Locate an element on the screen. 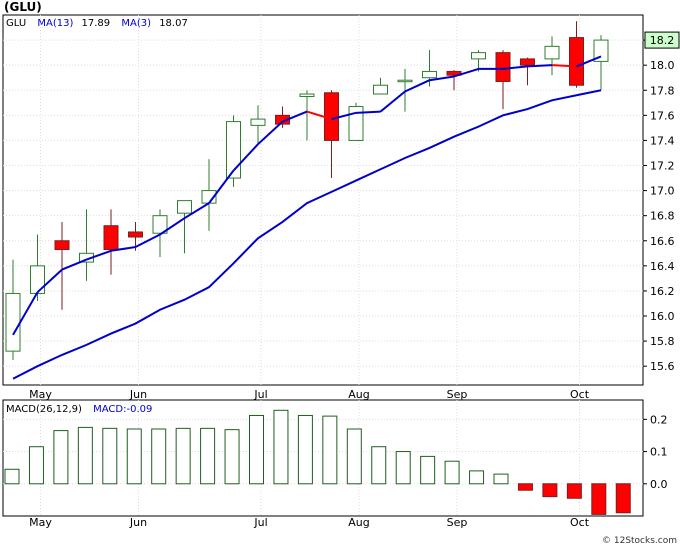  macd-month-label: Sep is located at coordinates (457, 522).